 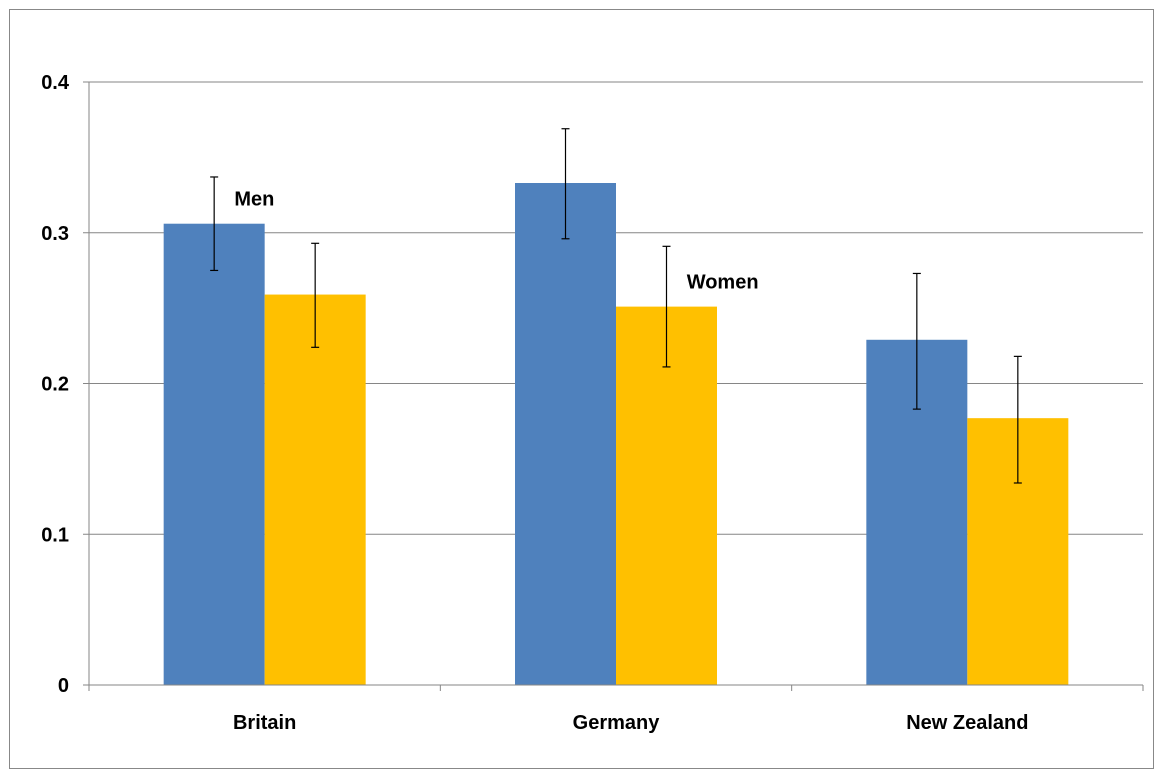 I want to click on x-tick-label: Germany, so click(x=617, y=723).